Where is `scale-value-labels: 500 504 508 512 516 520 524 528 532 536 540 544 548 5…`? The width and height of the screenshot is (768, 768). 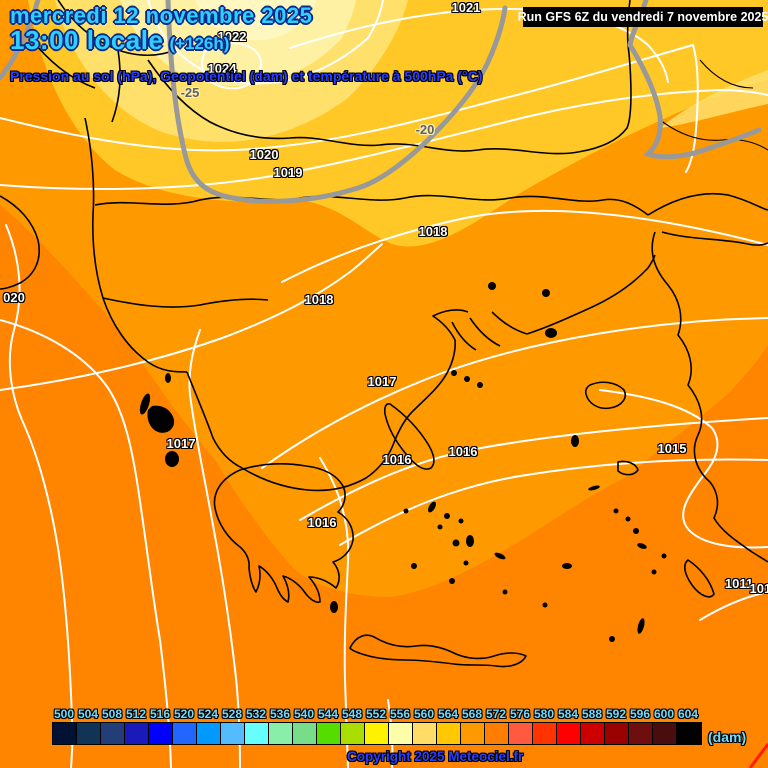 scale-value-labels: 500 504 508 512 516 520 524 528 532 536 540 544 548 5… is located at coordinates (377, 714).